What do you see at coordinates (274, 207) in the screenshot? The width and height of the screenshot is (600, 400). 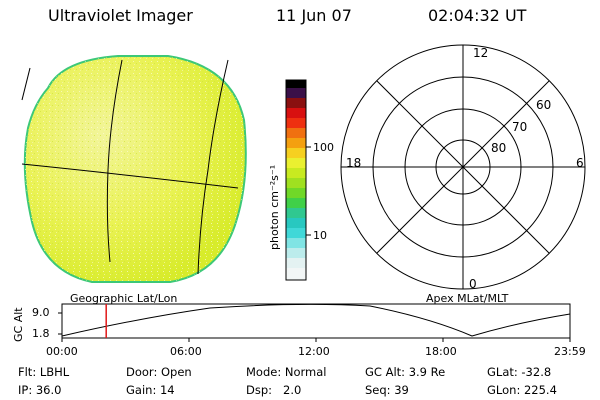 I see `colorbar-unit-label: photon cm⁻²s⁻¹` at bounding box center [274, 207].